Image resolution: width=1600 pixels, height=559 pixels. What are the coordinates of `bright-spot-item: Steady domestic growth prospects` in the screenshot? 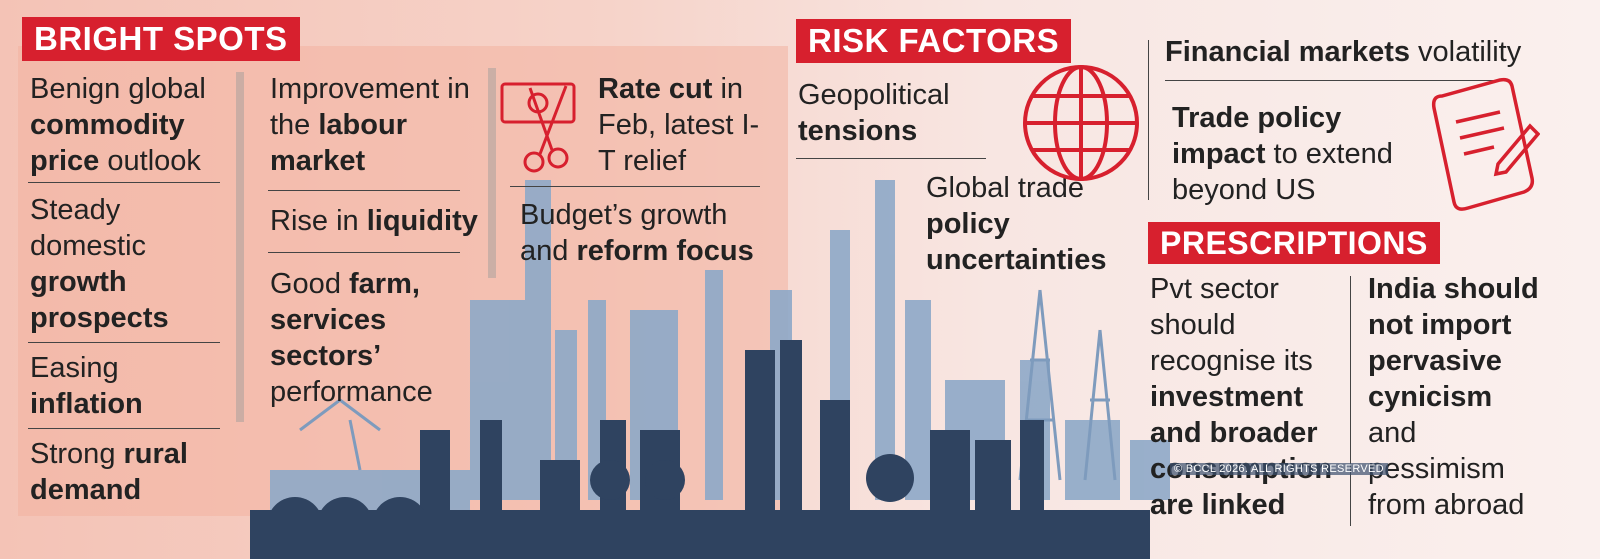 It's located at (99, 264).